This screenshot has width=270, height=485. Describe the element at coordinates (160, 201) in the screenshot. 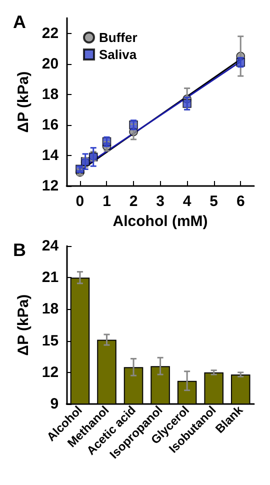

I see `x-tick-label: 3` at that location.